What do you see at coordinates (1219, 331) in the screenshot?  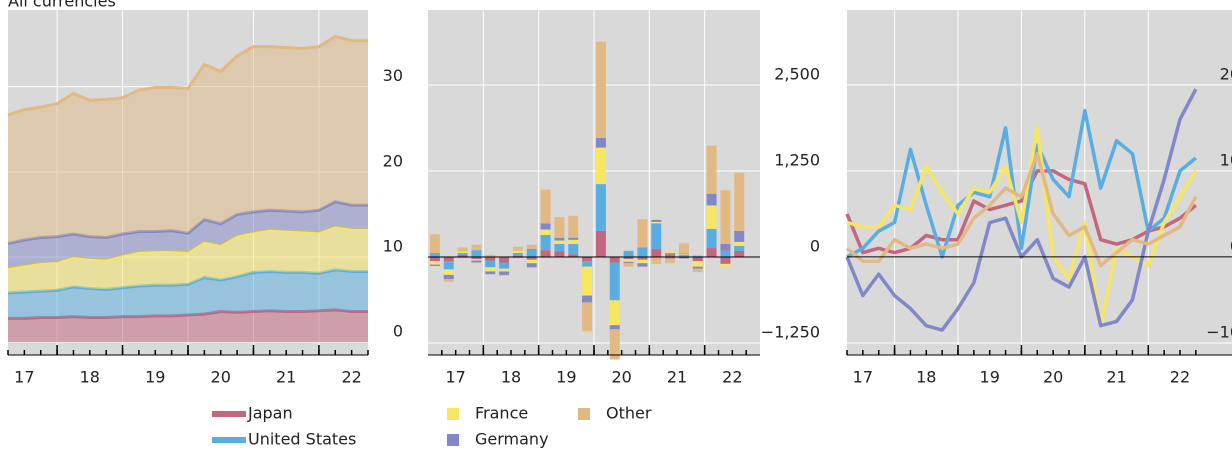 I see `y-tick-label: −10` at bounding box center [1219, 331].